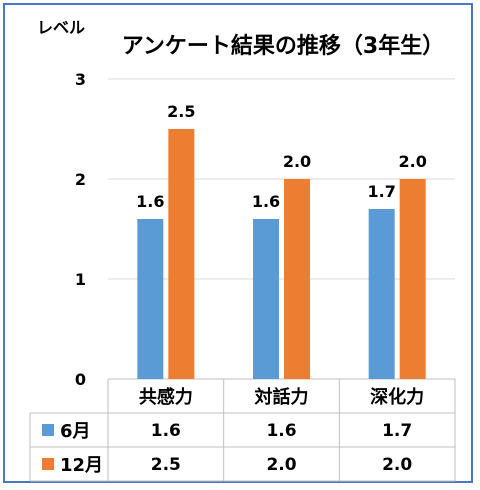 The image size is (480, 490). Describe the element at coordinates (397, 431) in the screenshot. I see `table-cell: 1.7` at that location.